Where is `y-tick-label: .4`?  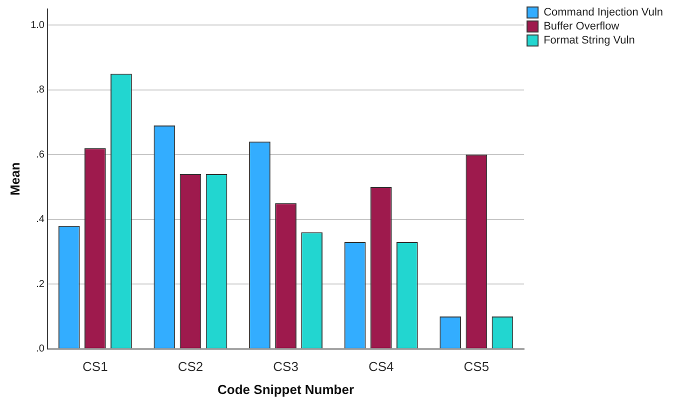 y-tick-label: .4 is located at coordinates (40, 220).